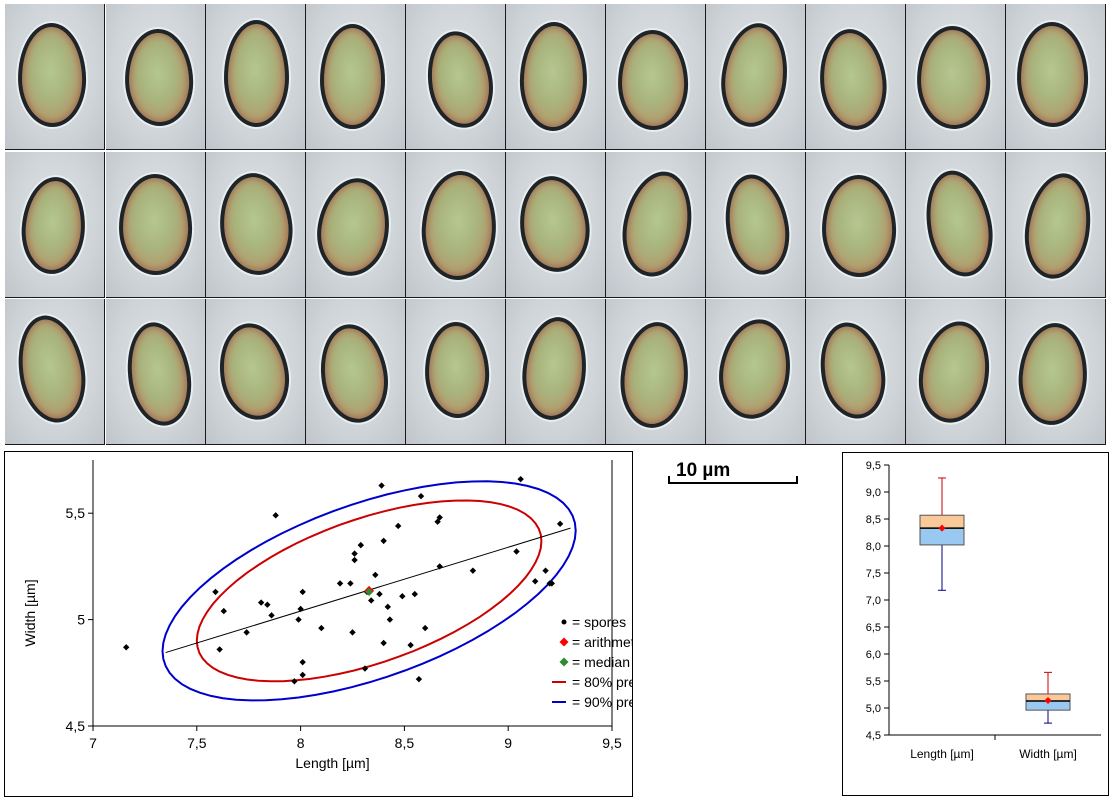 This screenshot has height=801, width=1114. What do you see at coordinates (197, 743) in the screenshot?
I see `x-tick-label: 7,5` at bounding box center [197, 743].